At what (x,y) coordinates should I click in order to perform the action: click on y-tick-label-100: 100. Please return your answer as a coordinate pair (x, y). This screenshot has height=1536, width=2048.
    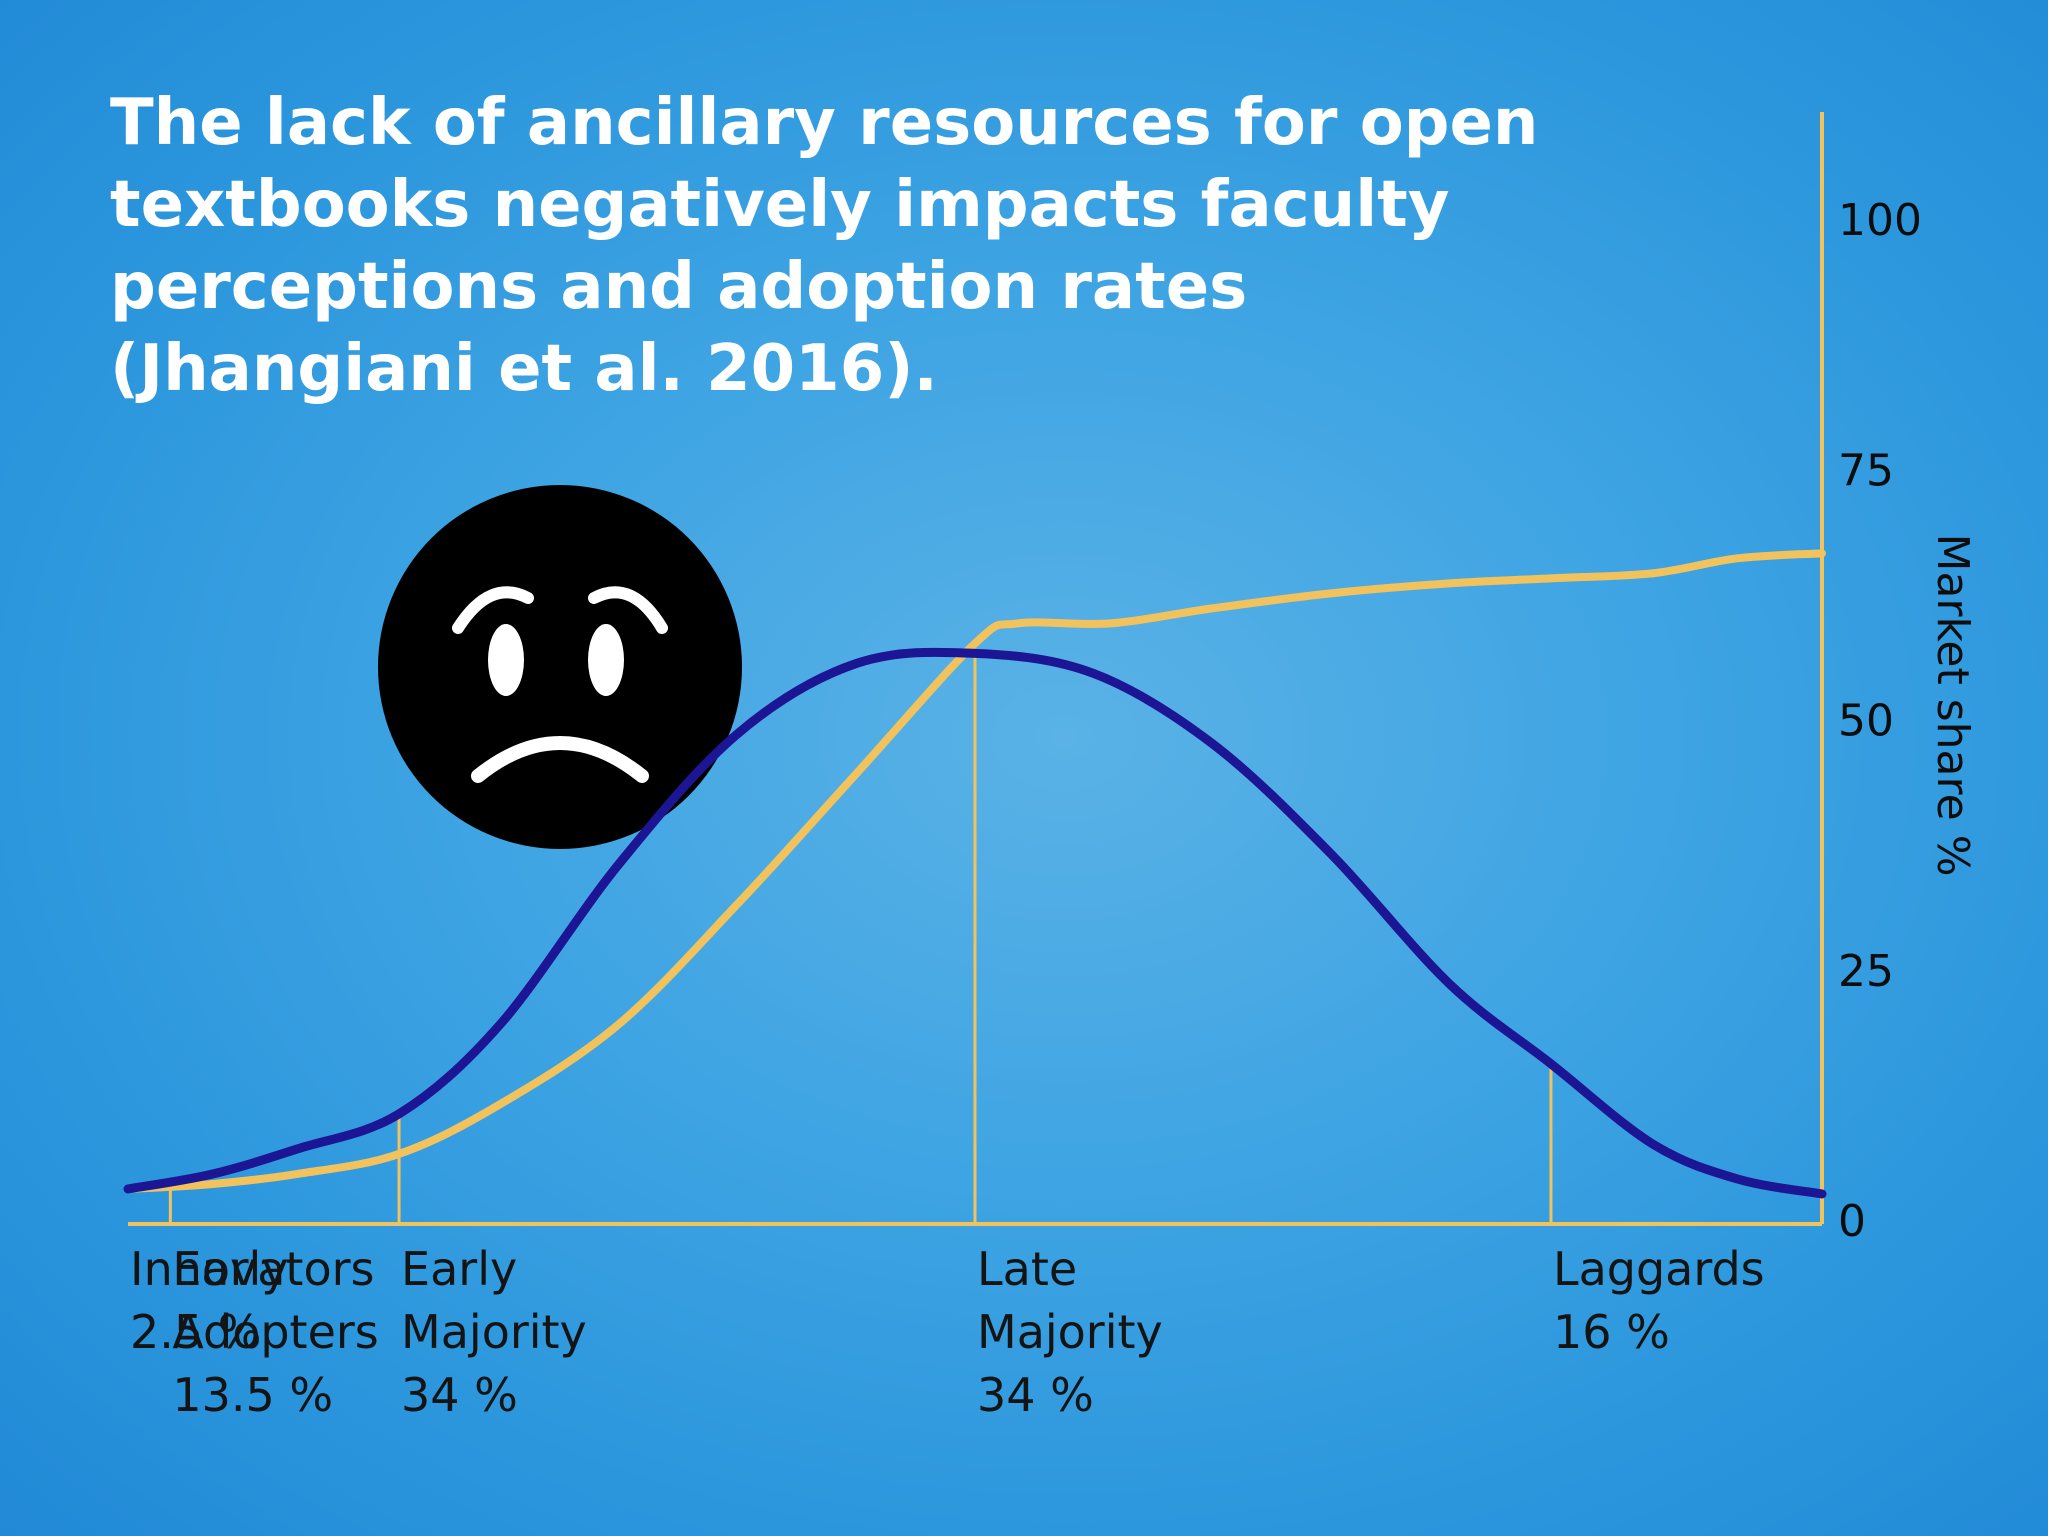
    Looking at the image, I should click on (1880, 220).